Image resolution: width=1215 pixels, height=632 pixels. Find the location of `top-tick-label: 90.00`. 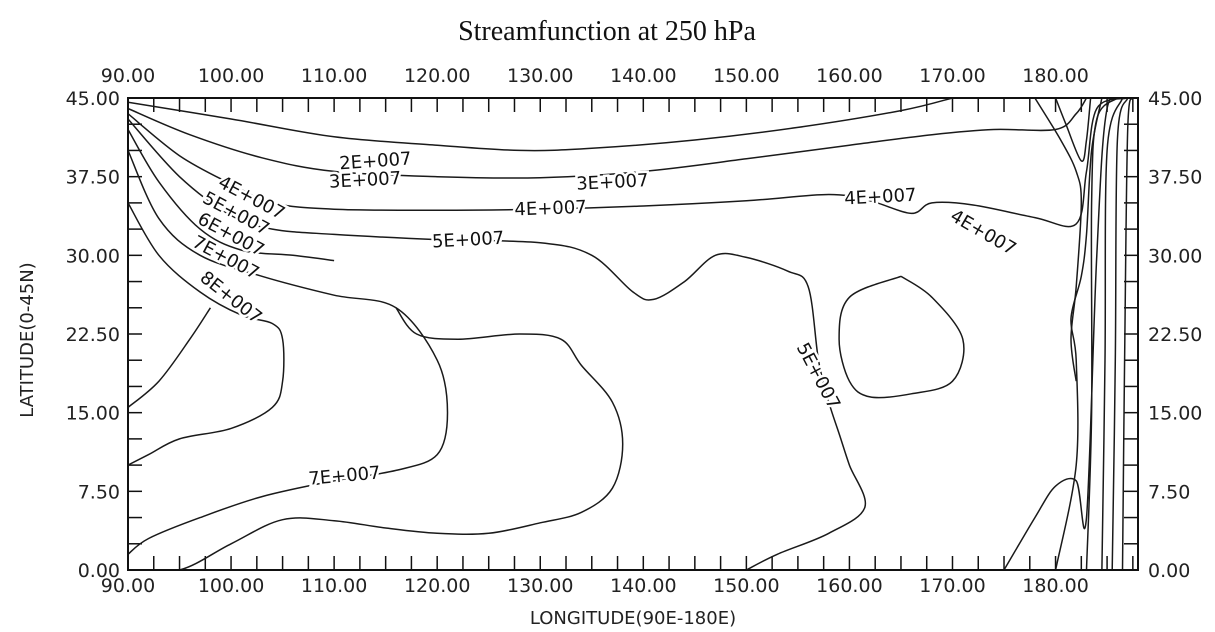

top-tick-label: 90.00 is located at coordinates (128, 76).